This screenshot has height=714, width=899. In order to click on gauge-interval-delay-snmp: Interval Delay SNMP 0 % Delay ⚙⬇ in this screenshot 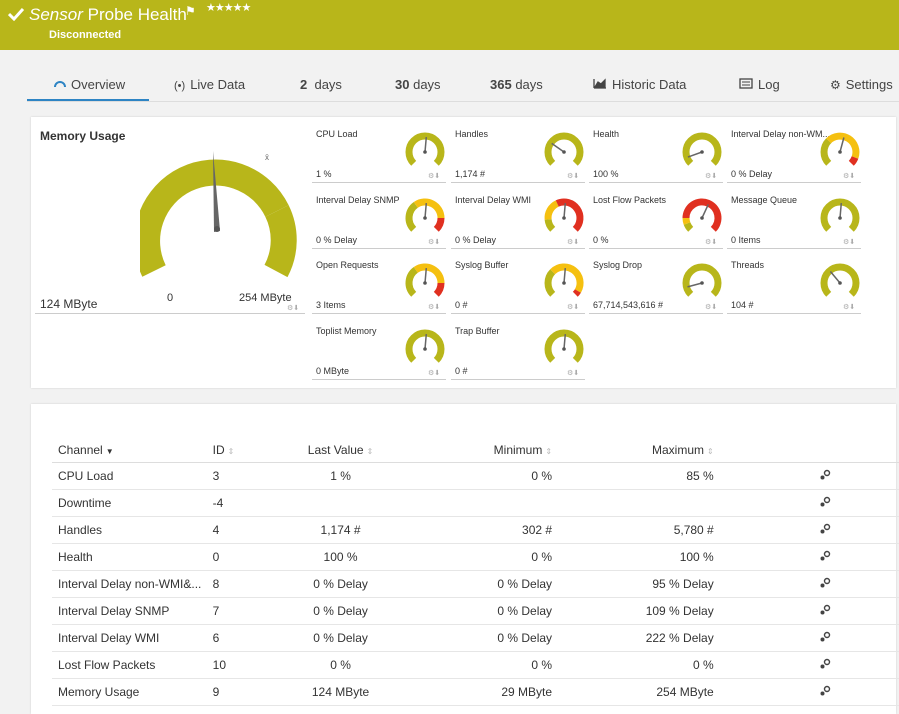, I will do `click(383, 225)`.